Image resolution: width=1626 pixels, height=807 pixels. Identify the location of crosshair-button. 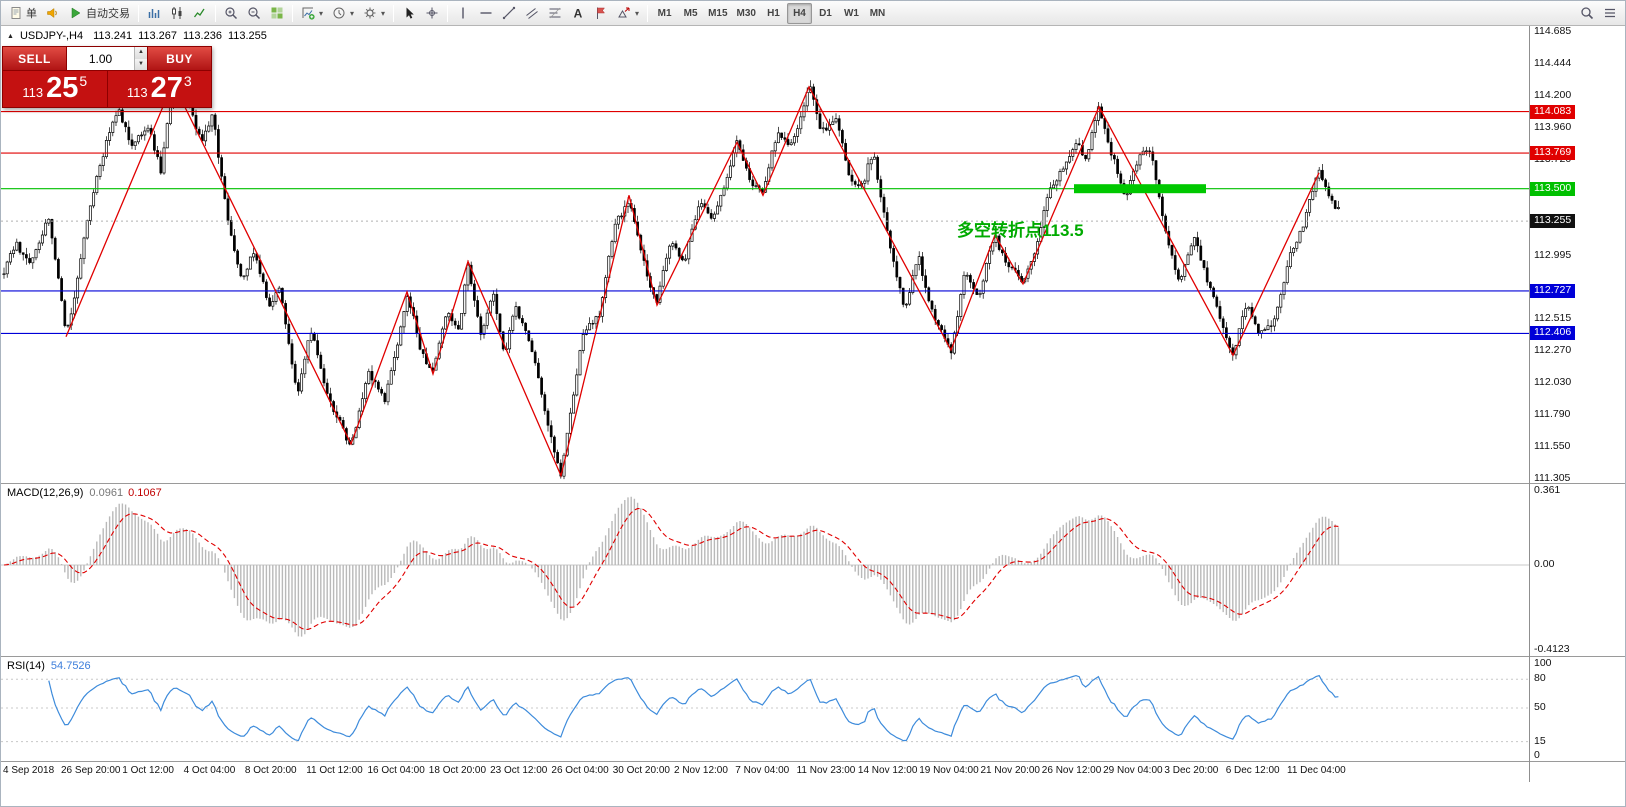
(432, 13).